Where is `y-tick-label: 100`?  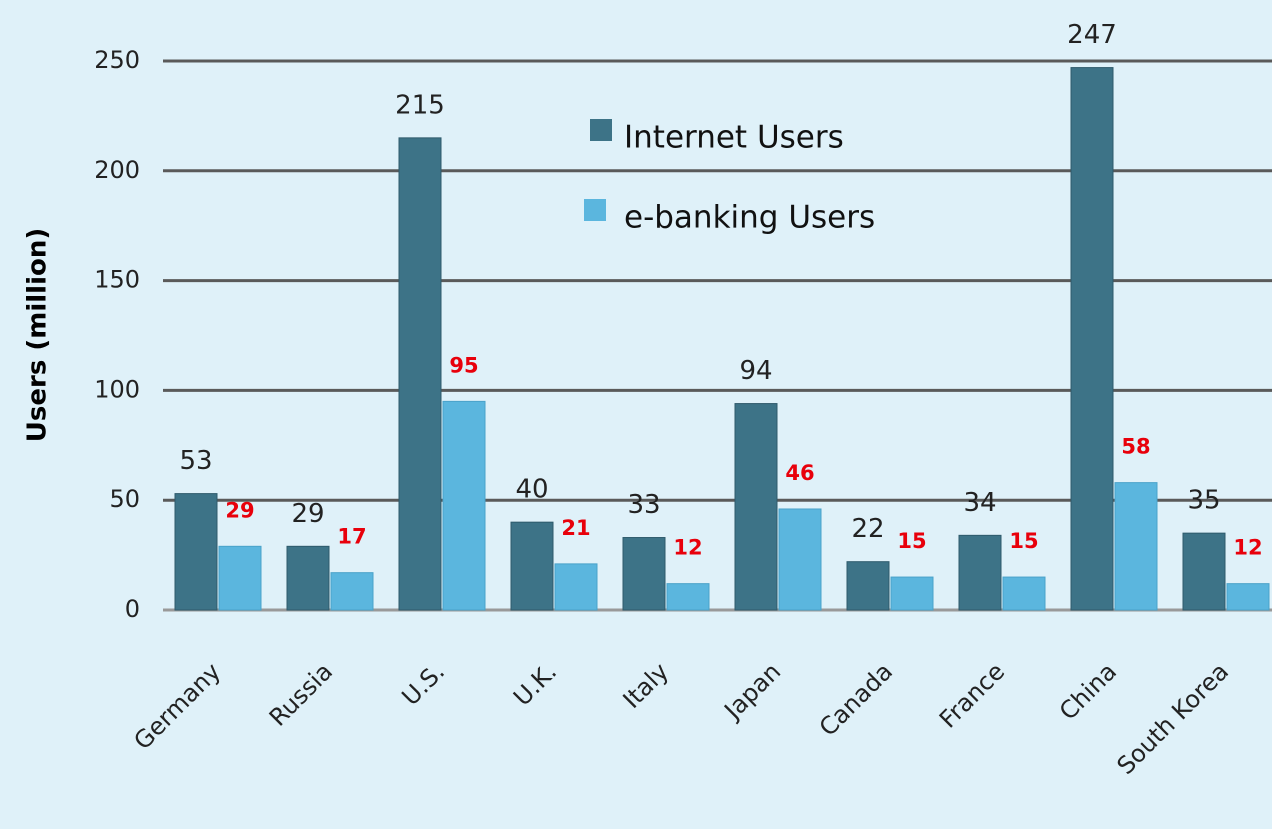 y-tick-label: 100 is located at coordinates (117, 389).